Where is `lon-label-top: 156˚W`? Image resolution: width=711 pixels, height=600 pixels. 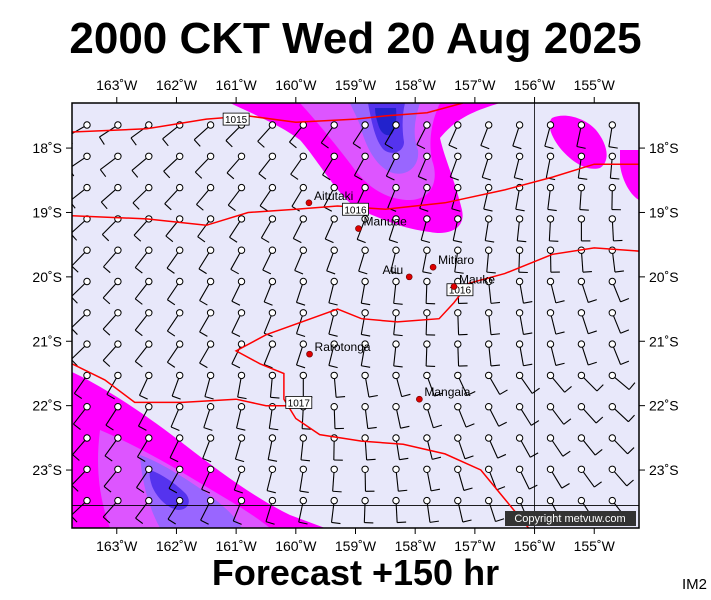 lon-label-top: 156˚W is located at coordinates (535, 85).